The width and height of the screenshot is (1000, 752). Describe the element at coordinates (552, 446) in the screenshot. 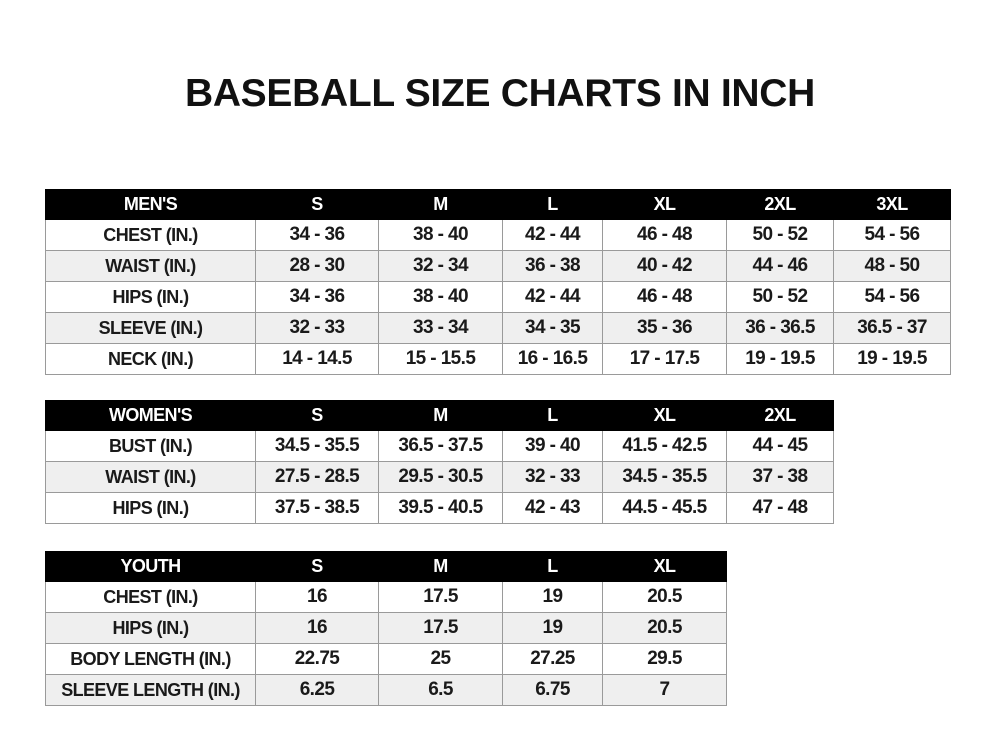

I see `measurement-value: 39 - 40` at that location.